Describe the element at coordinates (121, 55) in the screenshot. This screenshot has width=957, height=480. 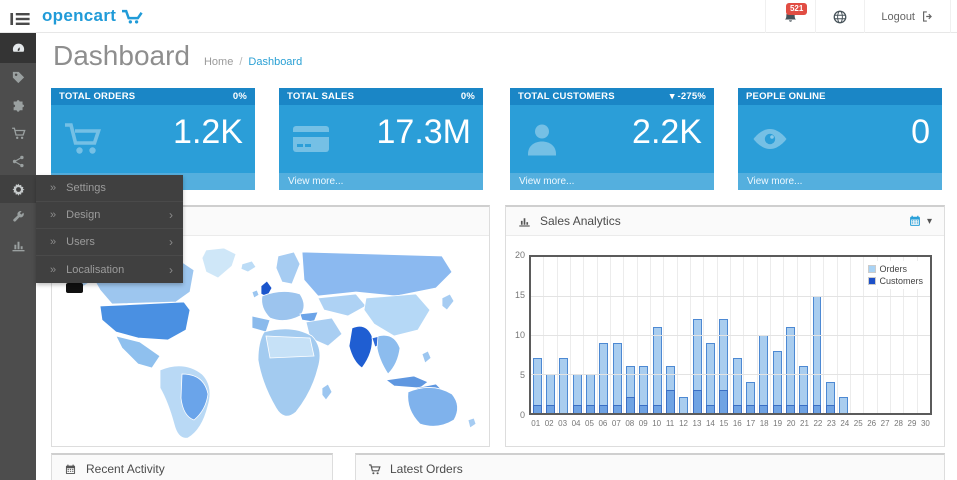
I see `page-title: Dashboard` at that location.